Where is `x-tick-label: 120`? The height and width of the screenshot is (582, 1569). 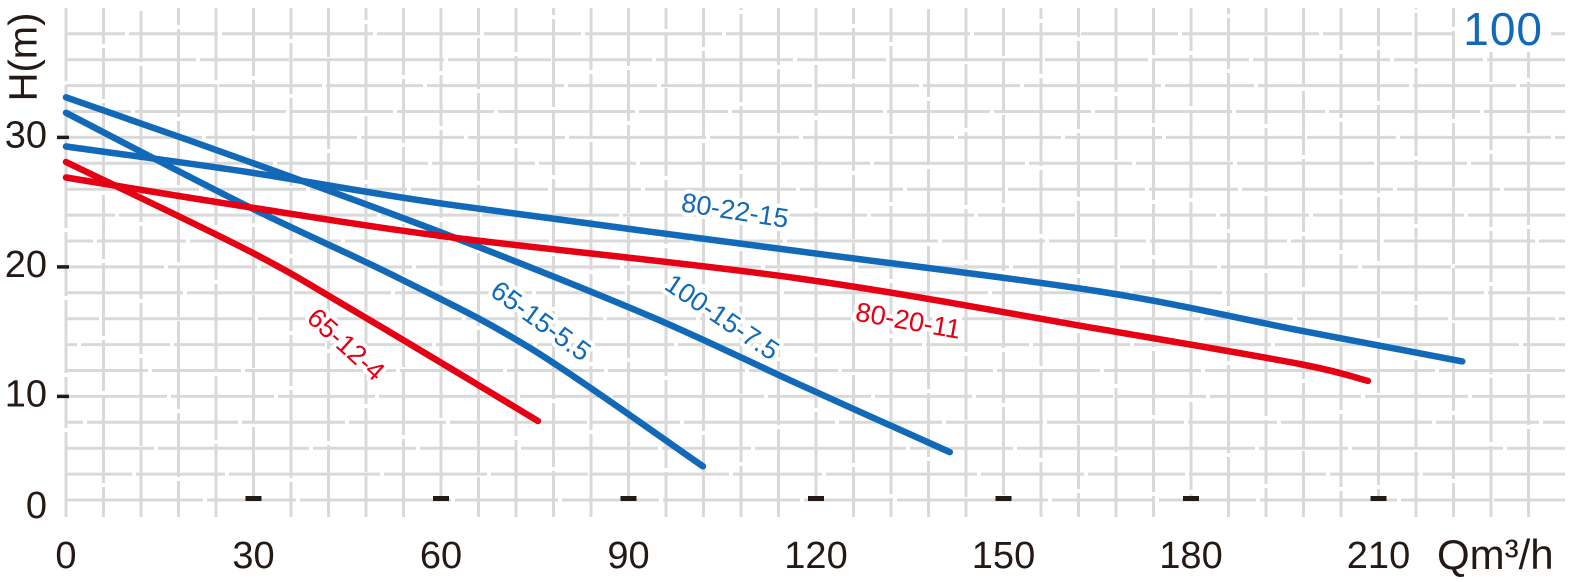 x-tick-label: 120 is located at coordinates (815, 556).